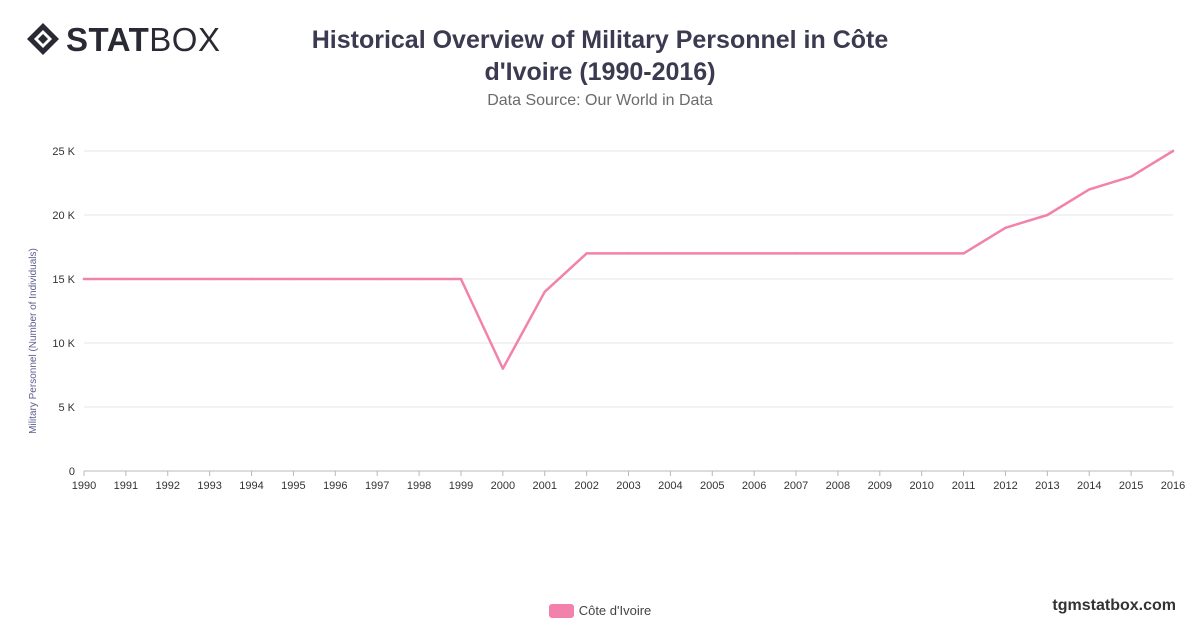  What do you see at coordinates (600, 100) in the screenshot?
I see `chart-subtitle: Data Source: Our World in Data` at bounding box center [600, 100].